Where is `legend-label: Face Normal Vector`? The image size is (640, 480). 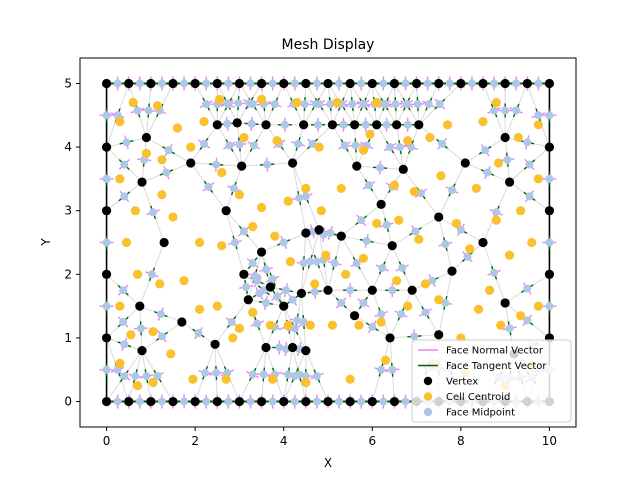
legend-label: Face Normal Vector is located at coordinates (495, 351).